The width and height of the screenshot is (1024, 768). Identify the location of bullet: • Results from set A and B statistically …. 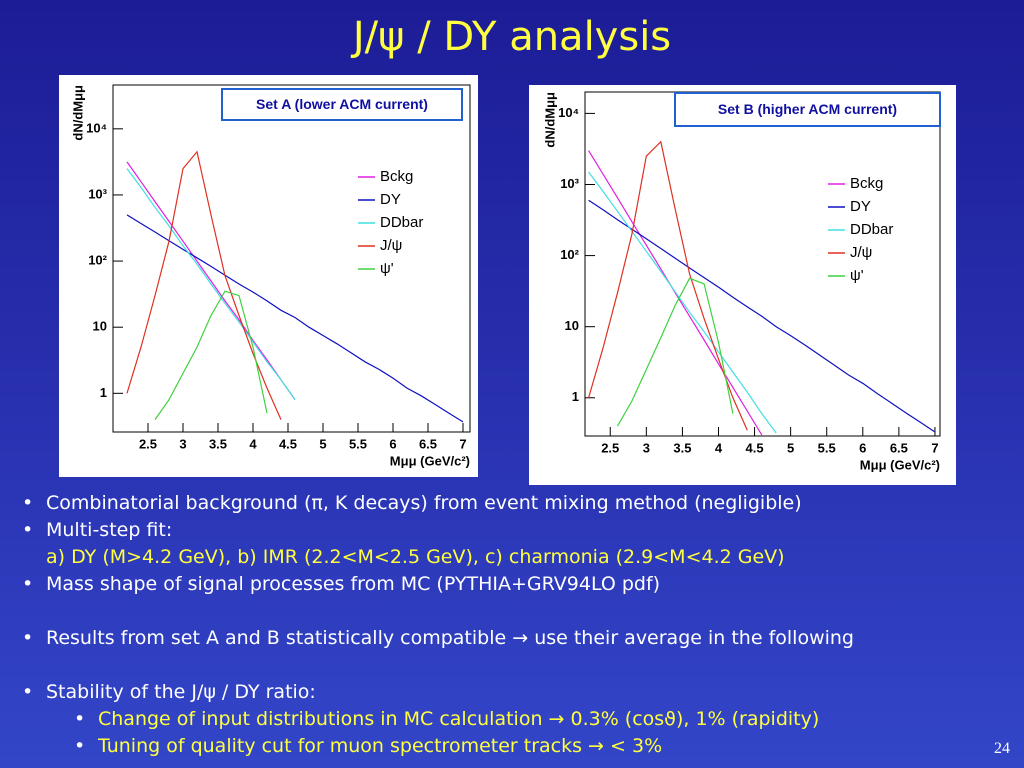
(438, 638).